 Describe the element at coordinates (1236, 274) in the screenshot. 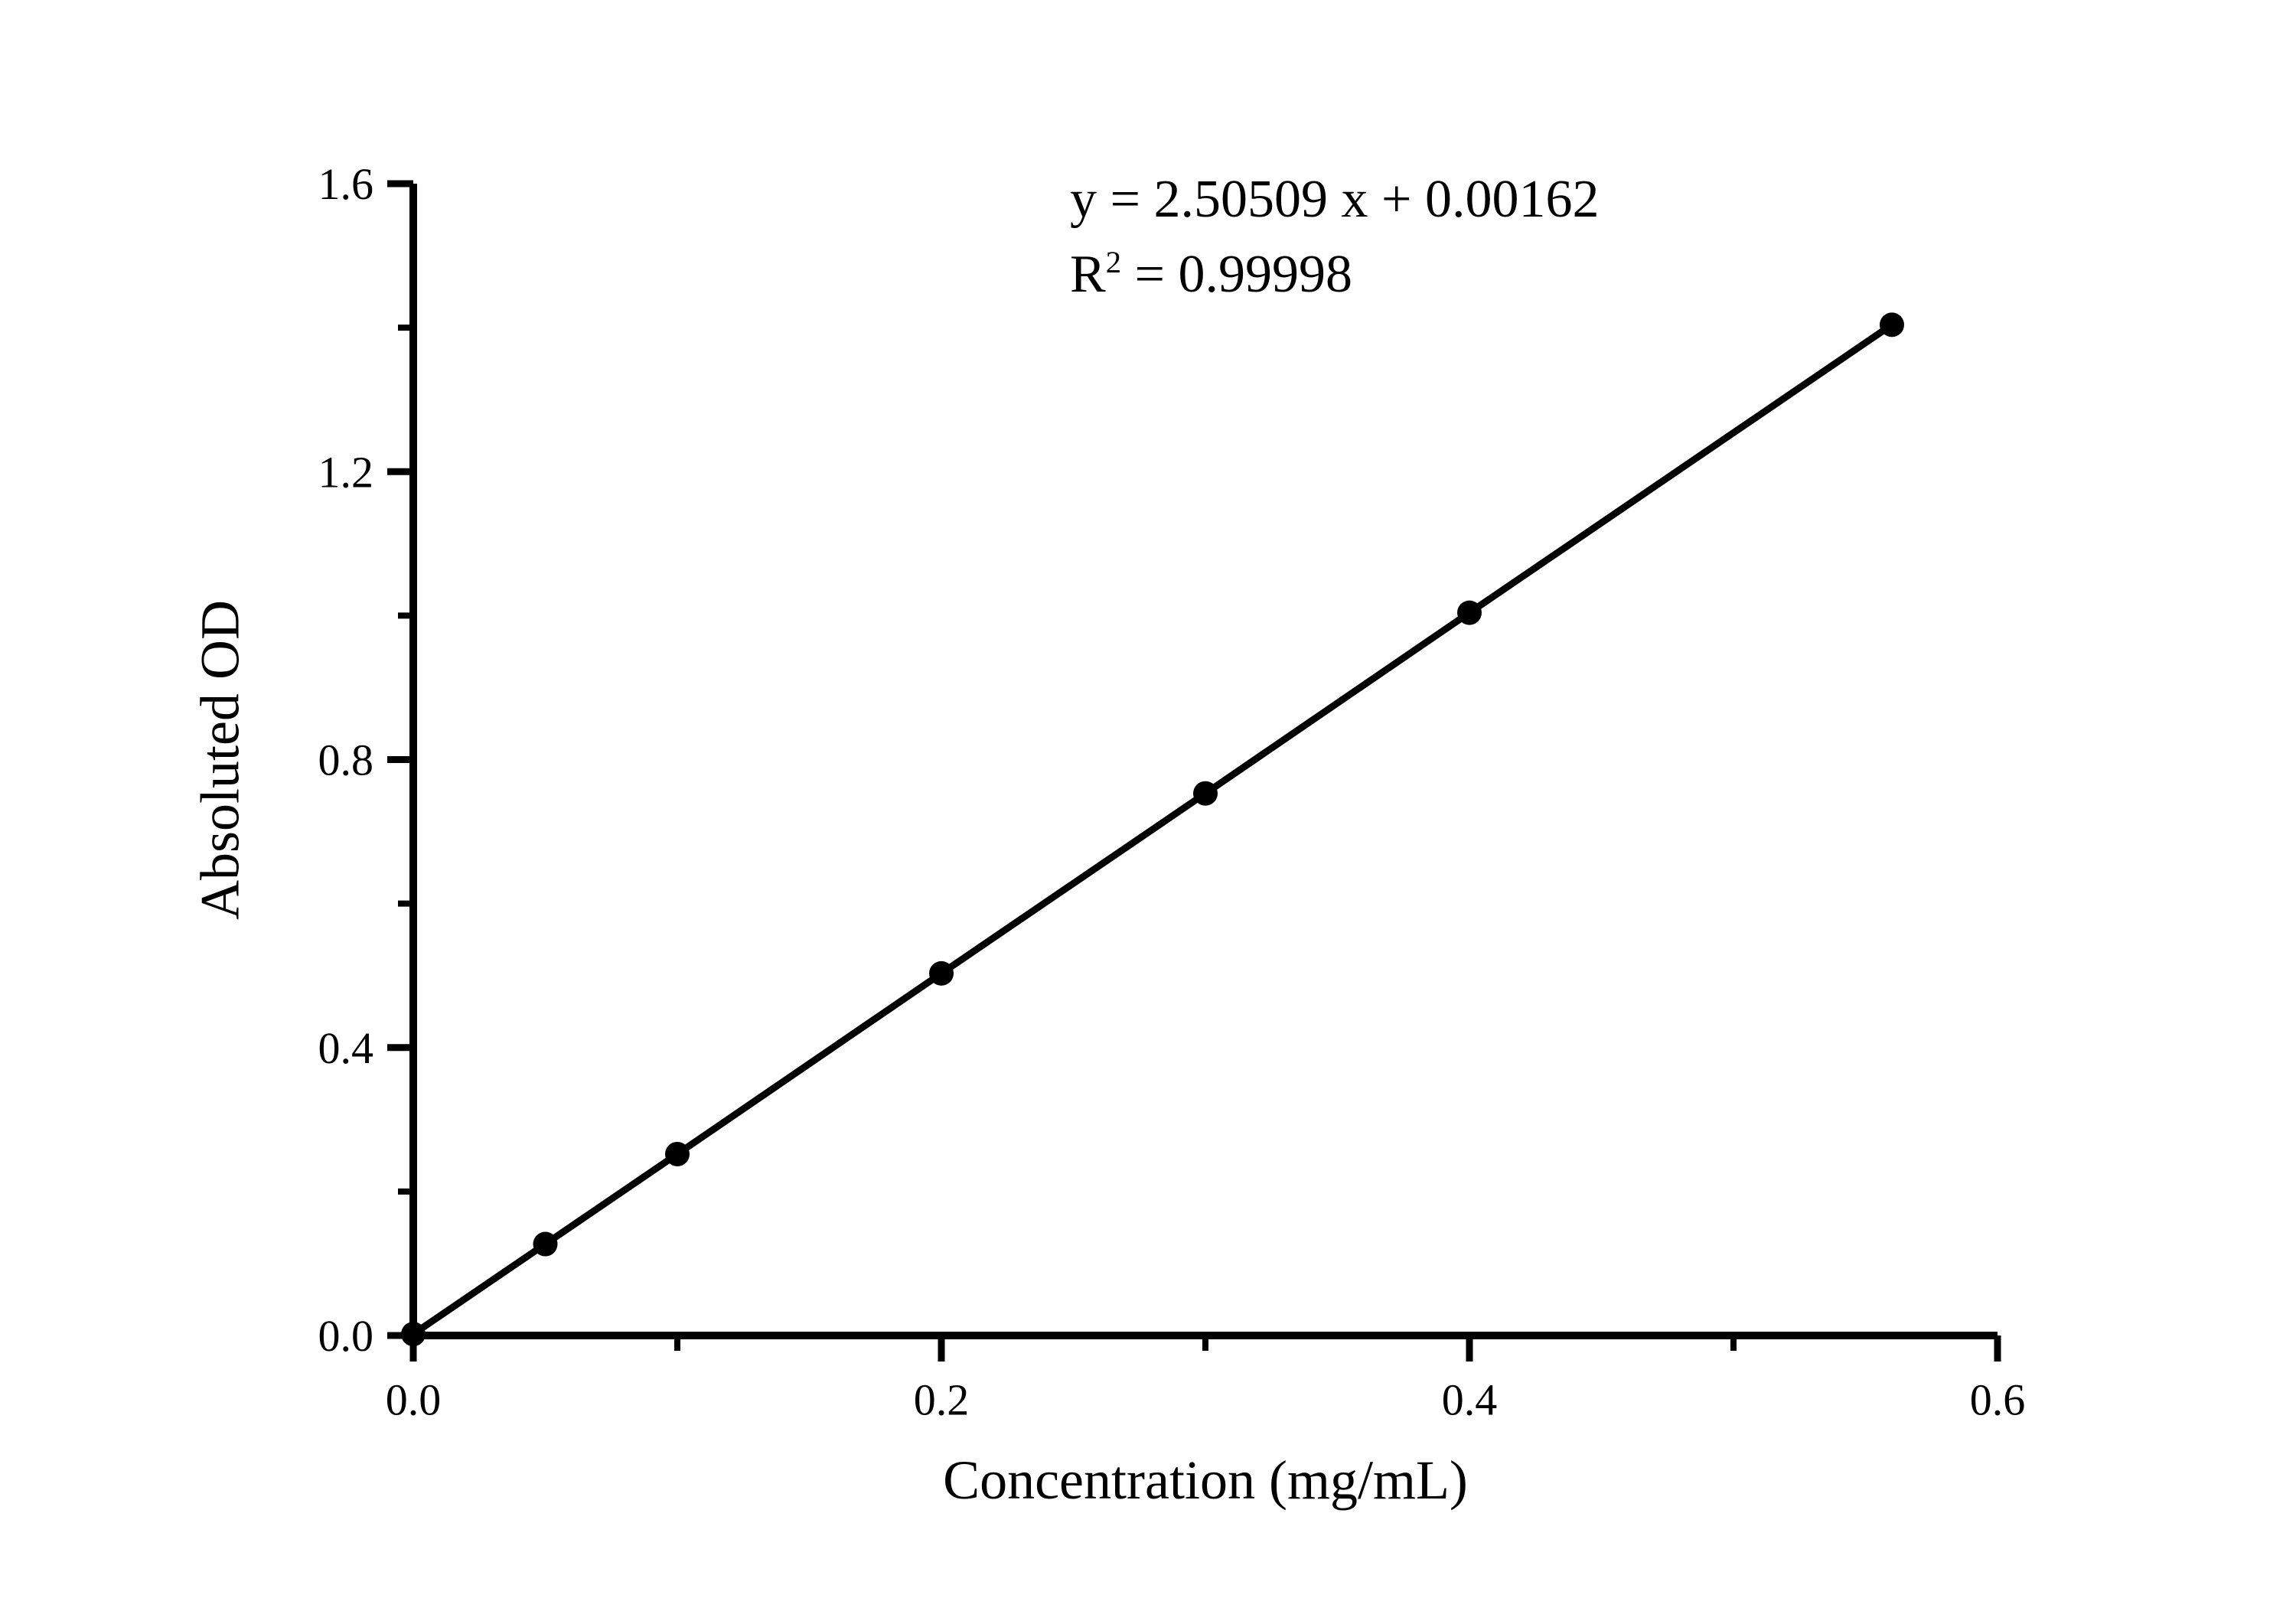

I see `r-squared-value: = 0.99998` at that location.